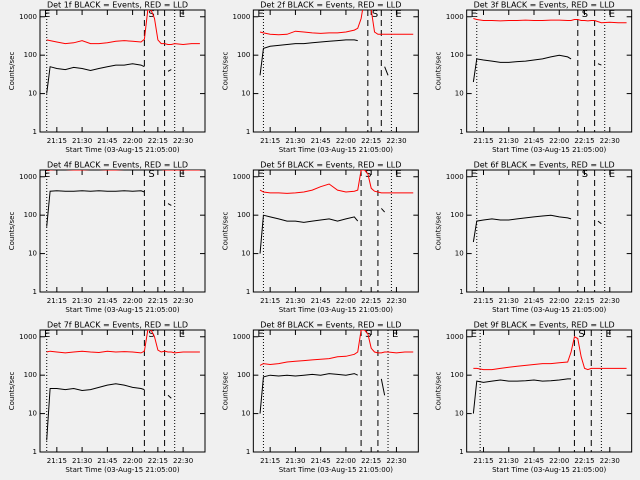 This screenshot has width=640, height=480. What do you see at coordinates (330, 165) in the screenshot?
I see `chart-title: Det 5f BLACK = Events, RED = LLD` at bounding box center [330, 165].